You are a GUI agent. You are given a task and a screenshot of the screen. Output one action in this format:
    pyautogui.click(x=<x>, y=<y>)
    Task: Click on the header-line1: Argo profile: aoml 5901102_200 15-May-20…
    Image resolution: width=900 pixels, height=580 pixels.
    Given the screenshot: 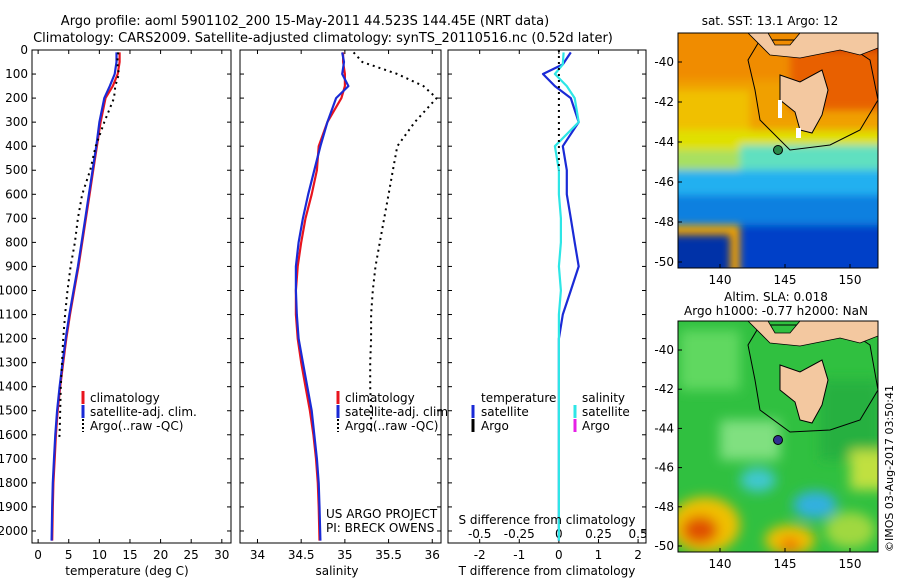 What is the action you would take?
    pyautogui.click(x=305, y=21)
    